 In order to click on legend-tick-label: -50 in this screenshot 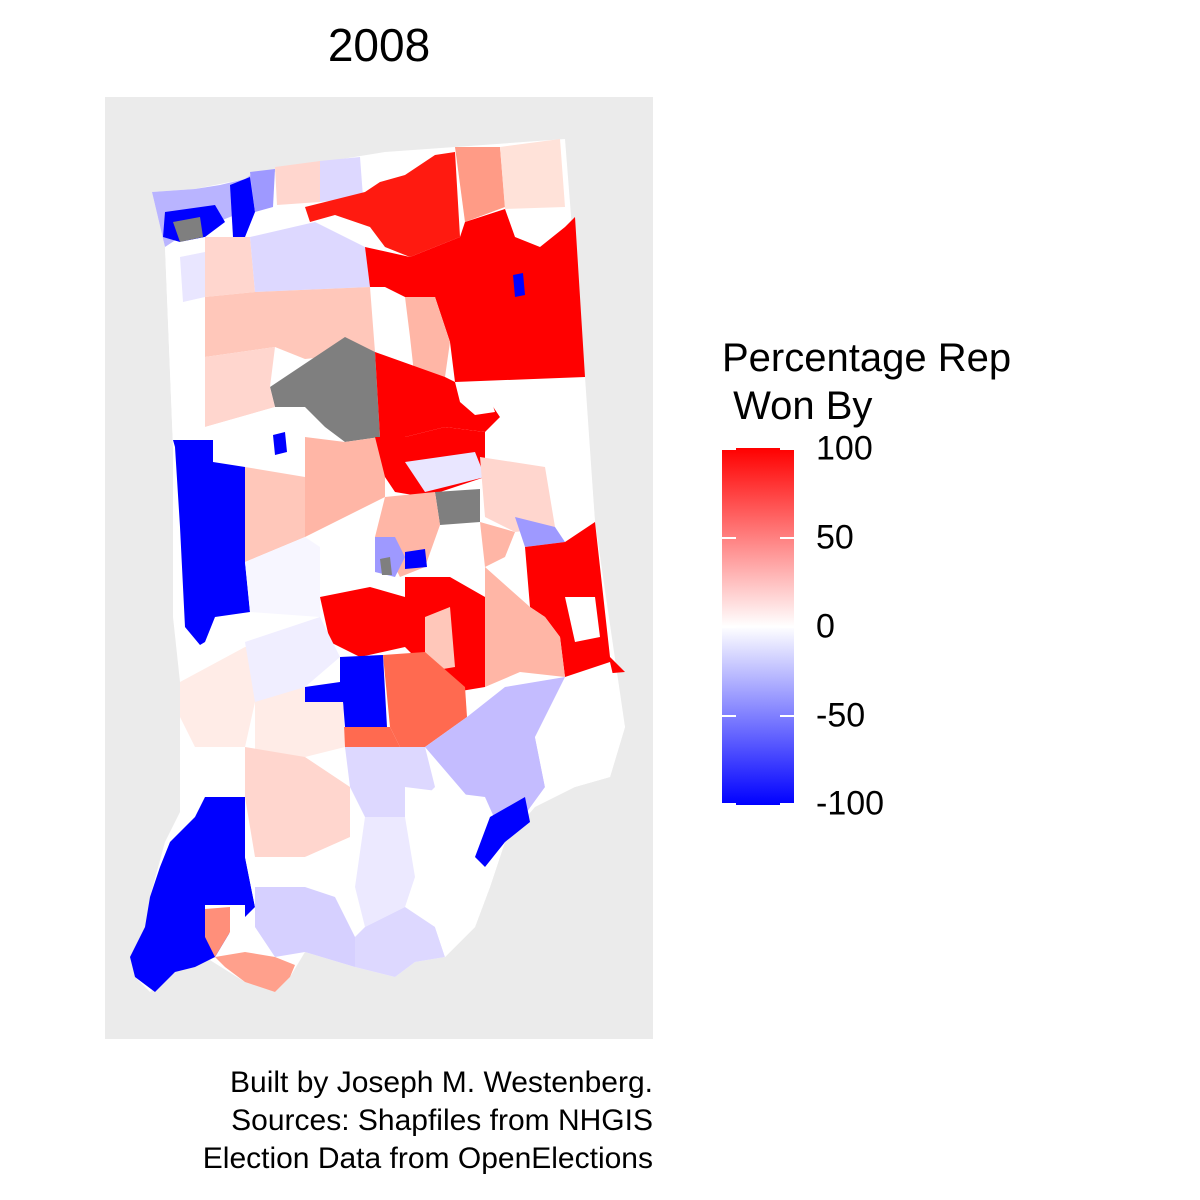, I will do `click(841, 715)`.